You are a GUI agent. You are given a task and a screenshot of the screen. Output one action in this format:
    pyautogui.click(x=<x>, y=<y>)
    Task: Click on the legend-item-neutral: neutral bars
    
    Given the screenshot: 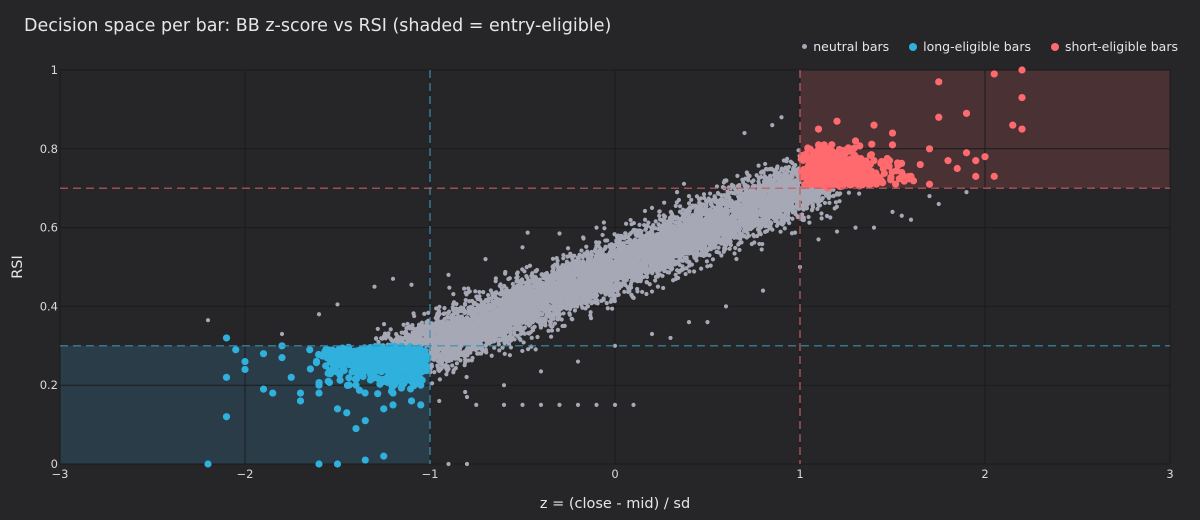 What is the action you would take?
    pyautogui.click(x=845, y=46)
    